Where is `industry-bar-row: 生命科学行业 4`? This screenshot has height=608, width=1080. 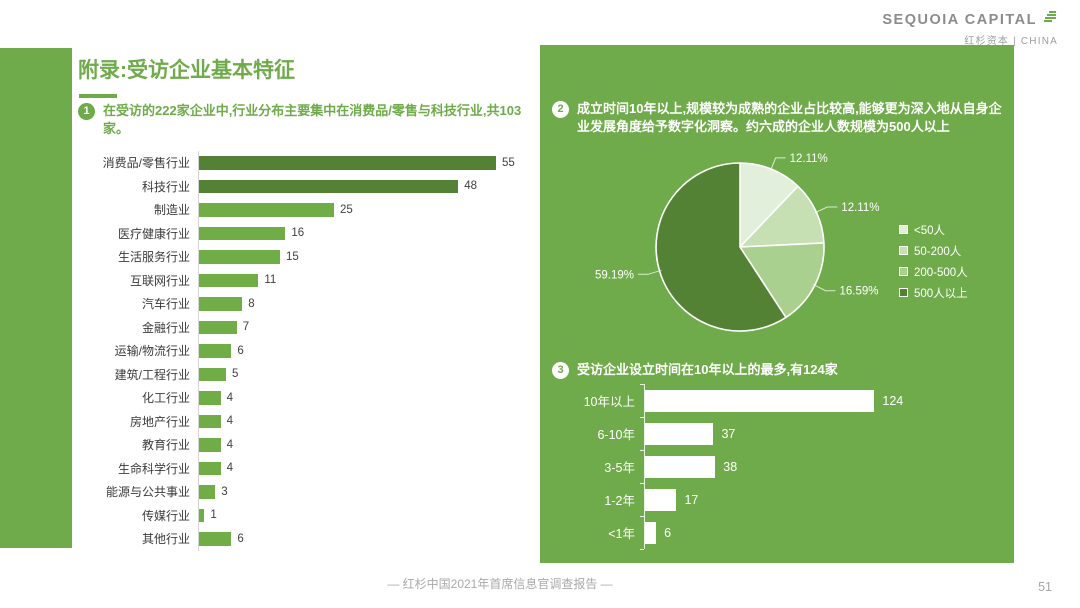
industry-bar-row: 生命科学行业 4 is located at coordinates (311, 468).